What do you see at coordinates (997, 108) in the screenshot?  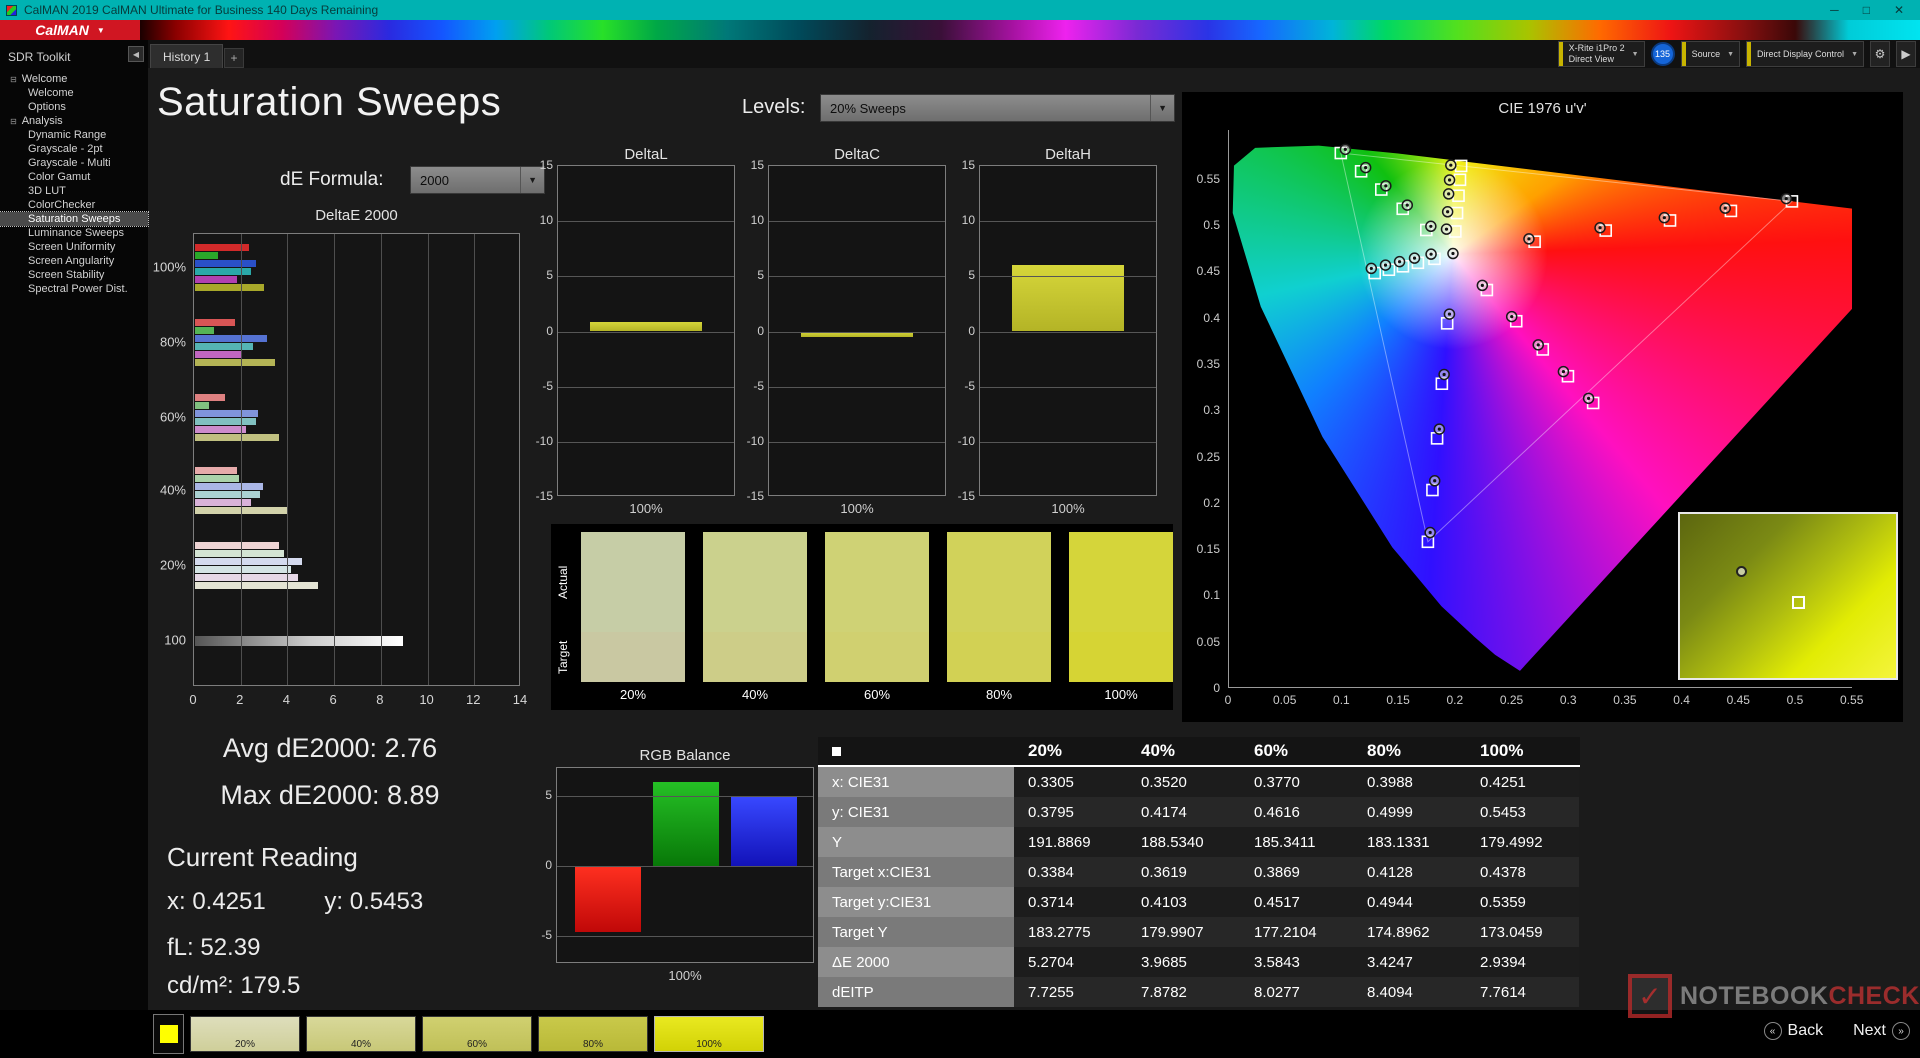 I see `levels-dropdown: 20% Sweeps ▼` at bounding box center [997, 108].